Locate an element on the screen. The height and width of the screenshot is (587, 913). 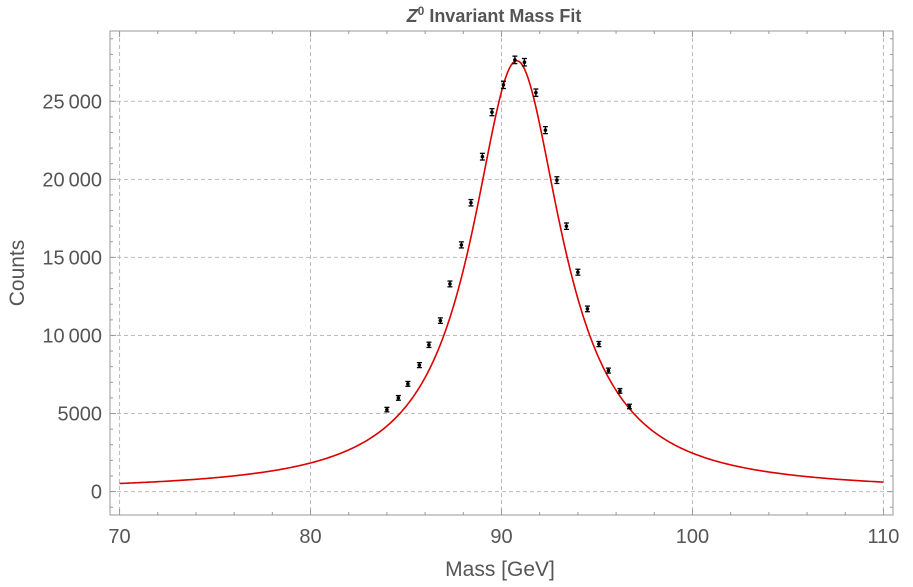
title-symbol: Z is located at coordinates (412, 16).